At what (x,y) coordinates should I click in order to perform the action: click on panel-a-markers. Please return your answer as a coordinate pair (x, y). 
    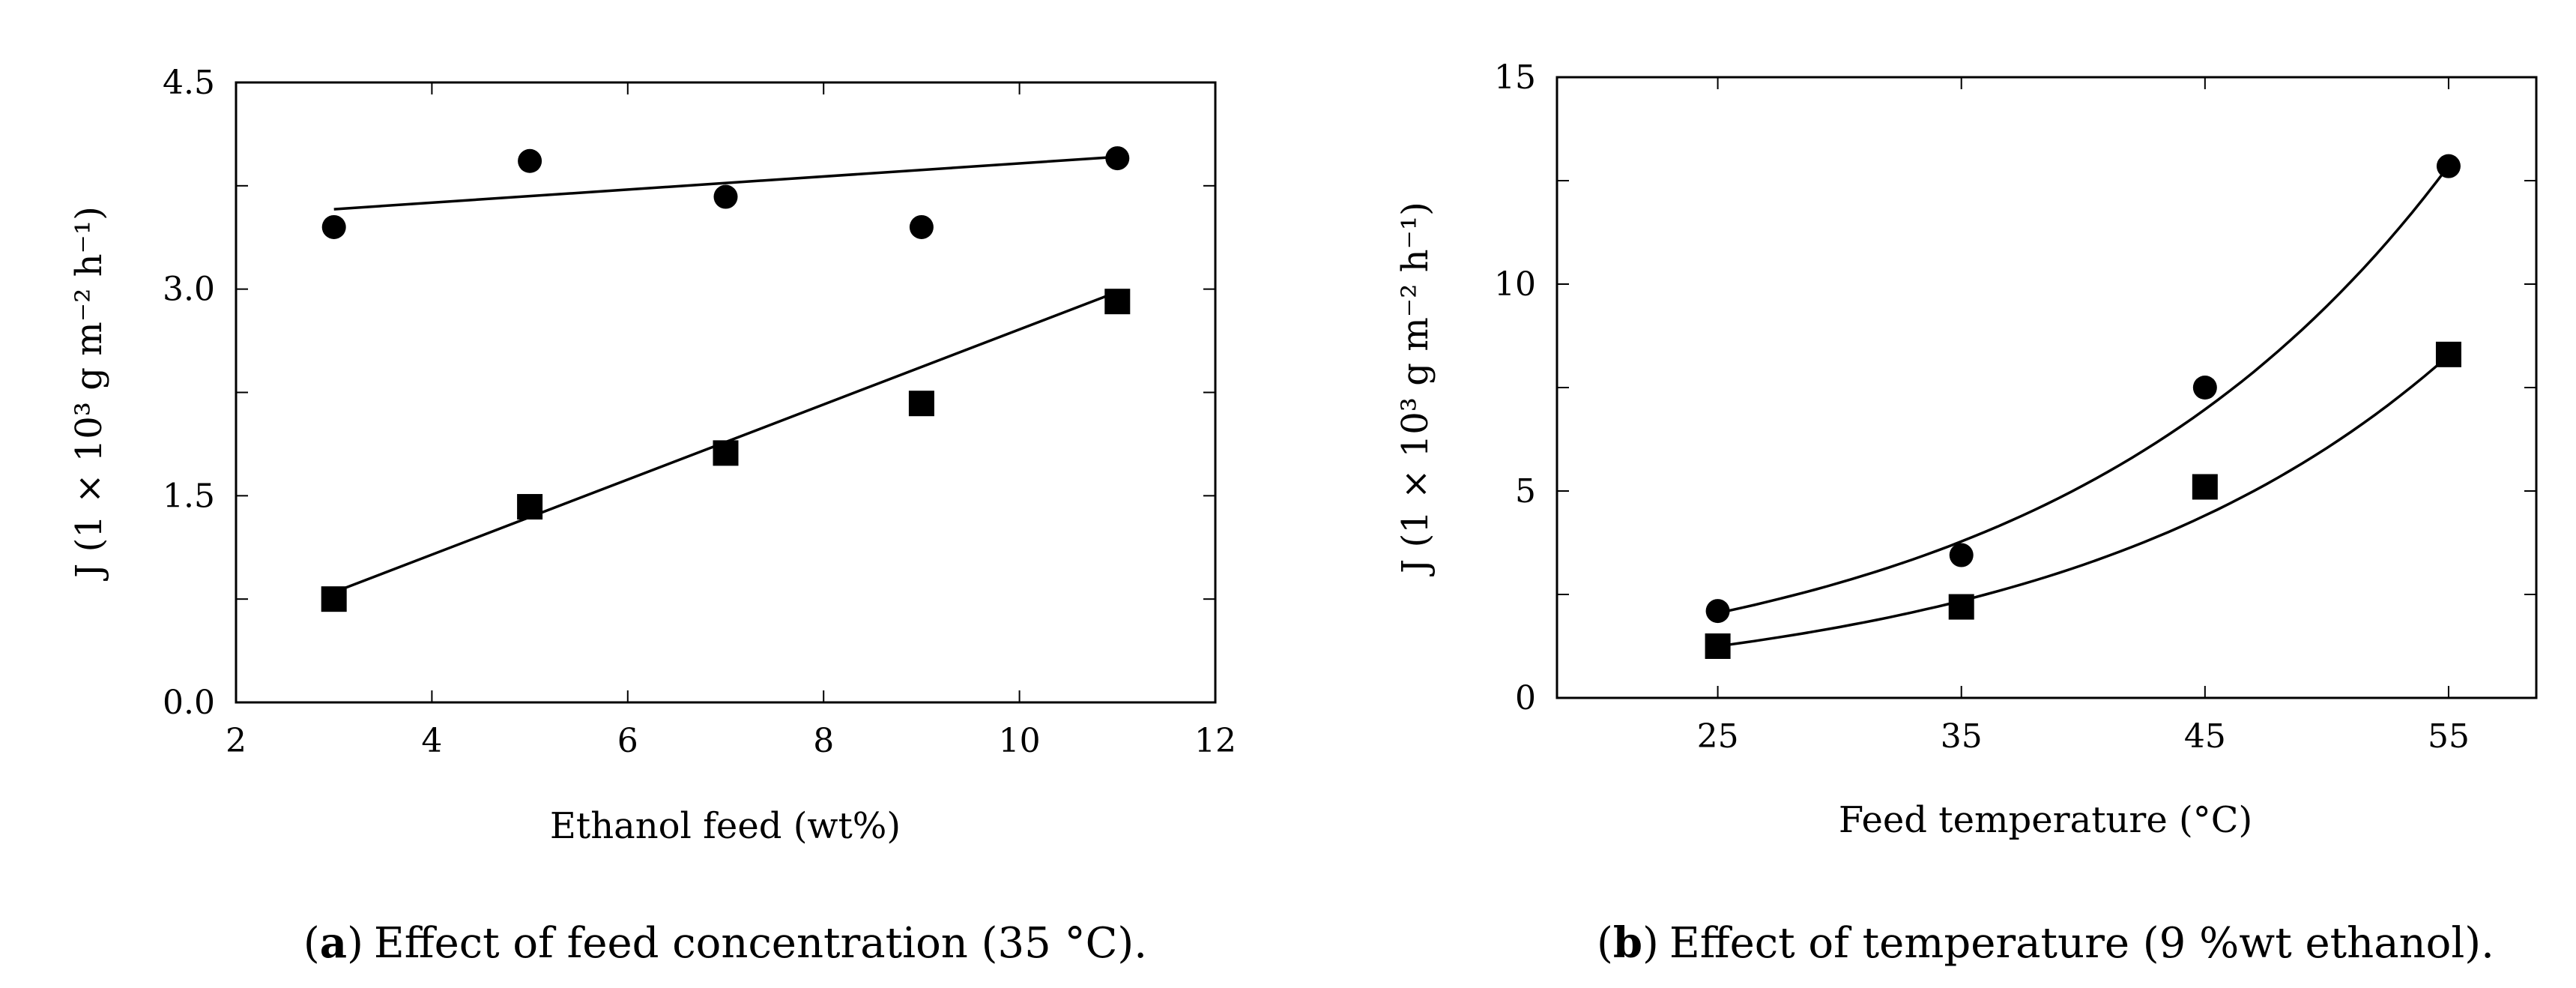
    Looking at the image, I should click on (726, 379).